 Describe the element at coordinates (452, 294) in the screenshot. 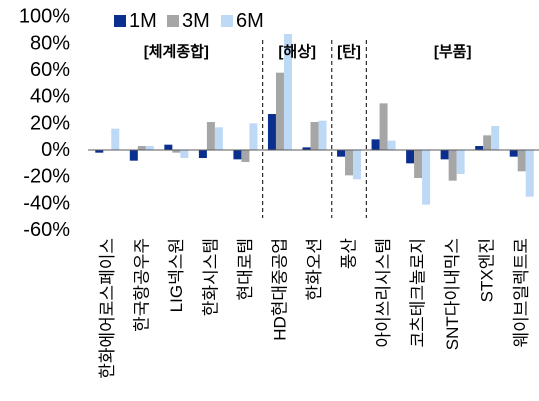

I see `x-category-label-11: SNT다이내믹스` at that location.